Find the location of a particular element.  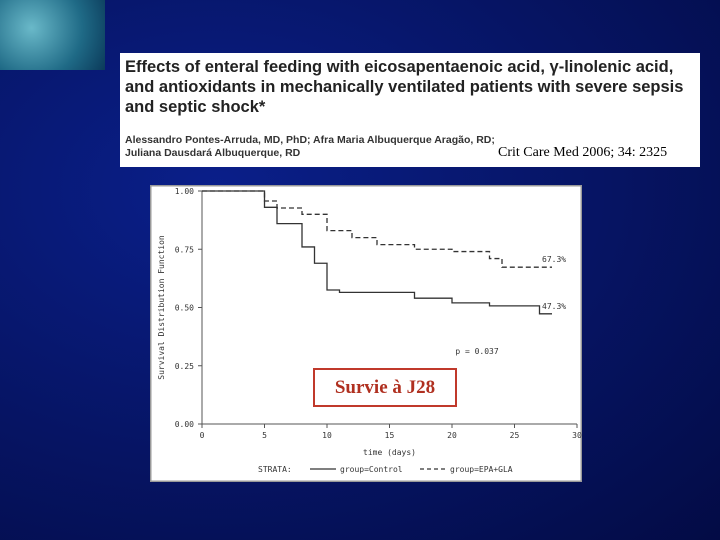

x-tick-label: 5 is located at coordinates (264, 435).